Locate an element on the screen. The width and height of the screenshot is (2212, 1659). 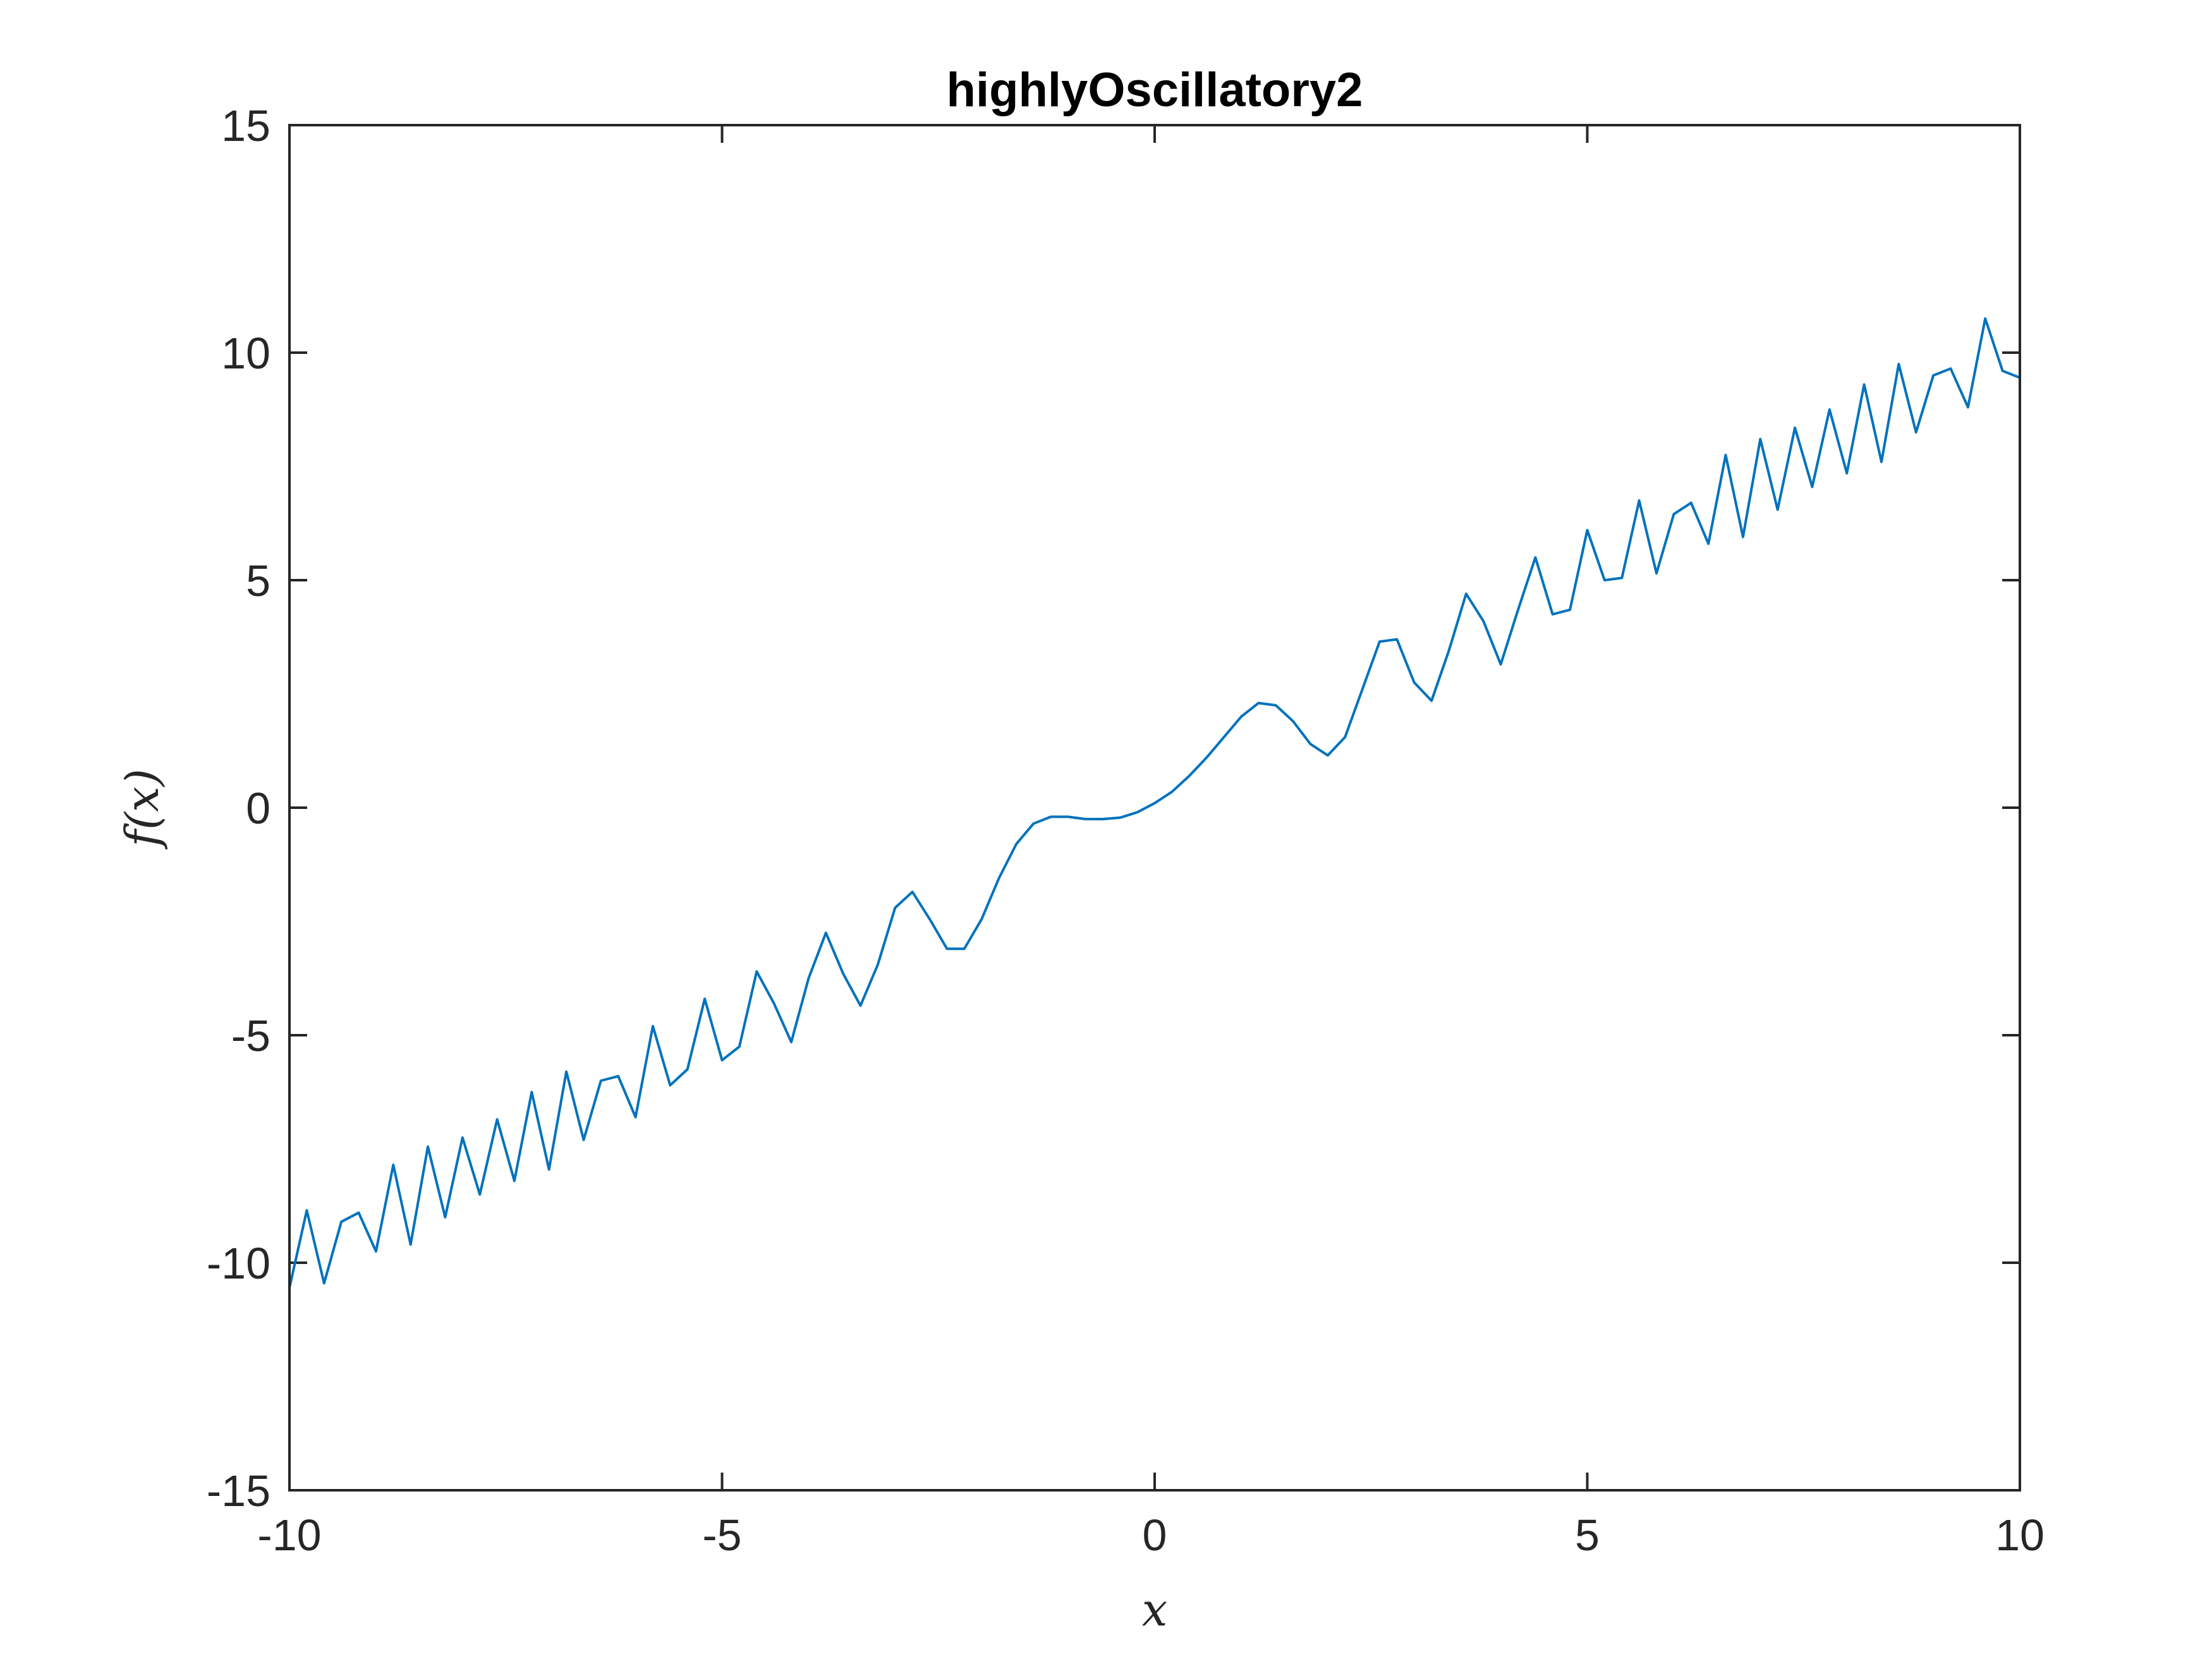
y-axis-label: f(x) is located at coordinates (142, 809).